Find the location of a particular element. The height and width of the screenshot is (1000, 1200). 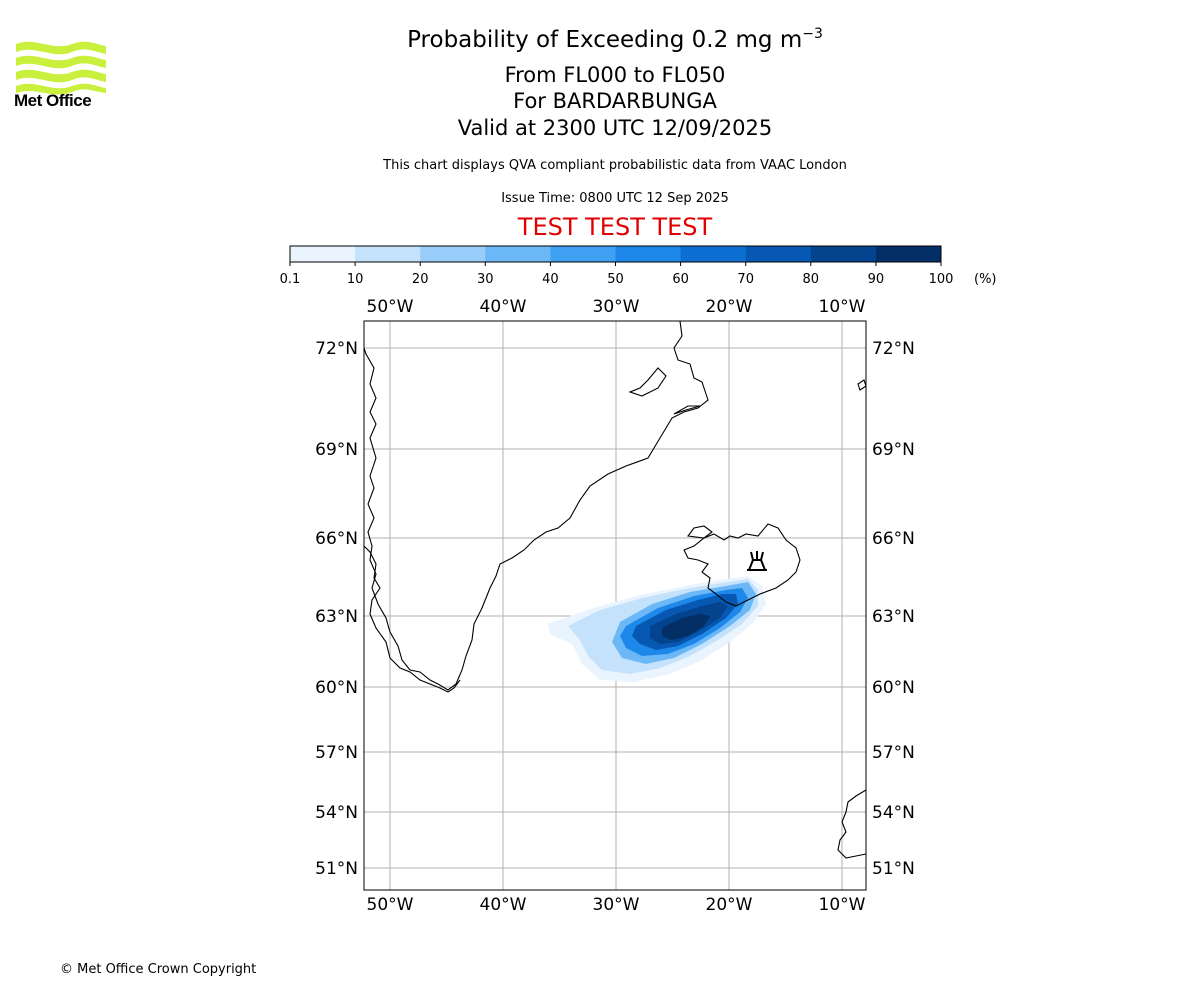

longitude-labels-top: 50°W 40°W 30°W 20°W 10°W is located at coordinates (616, 307).